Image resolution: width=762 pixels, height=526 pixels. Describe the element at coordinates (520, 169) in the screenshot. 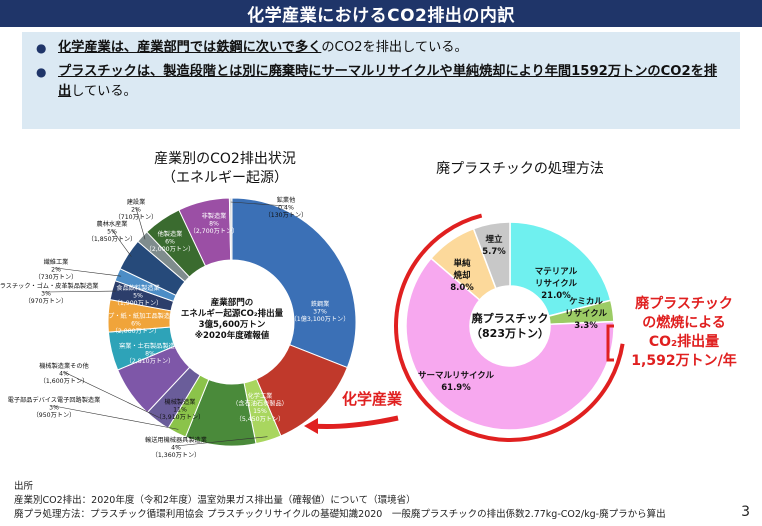

I see `right-chart-title: 廃プラスチックの処理方法` at that location.